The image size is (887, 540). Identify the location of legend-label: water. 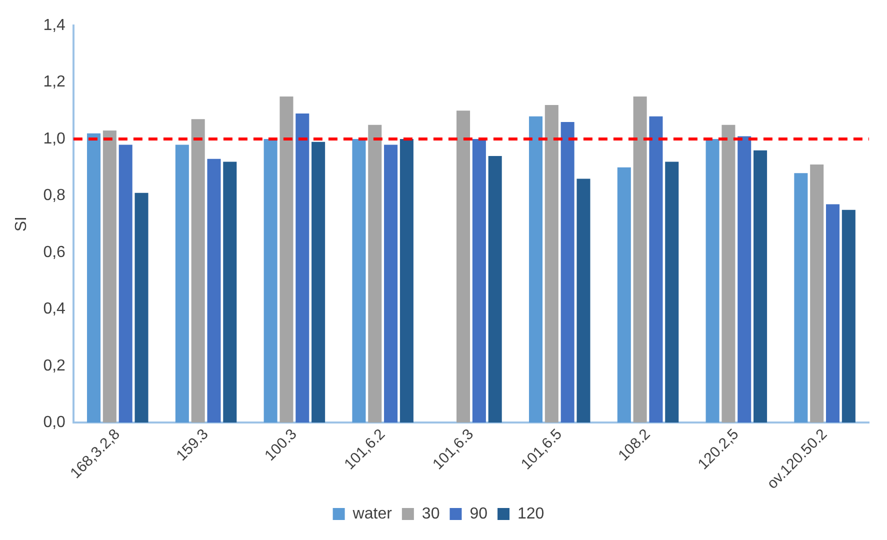
(372, 513).